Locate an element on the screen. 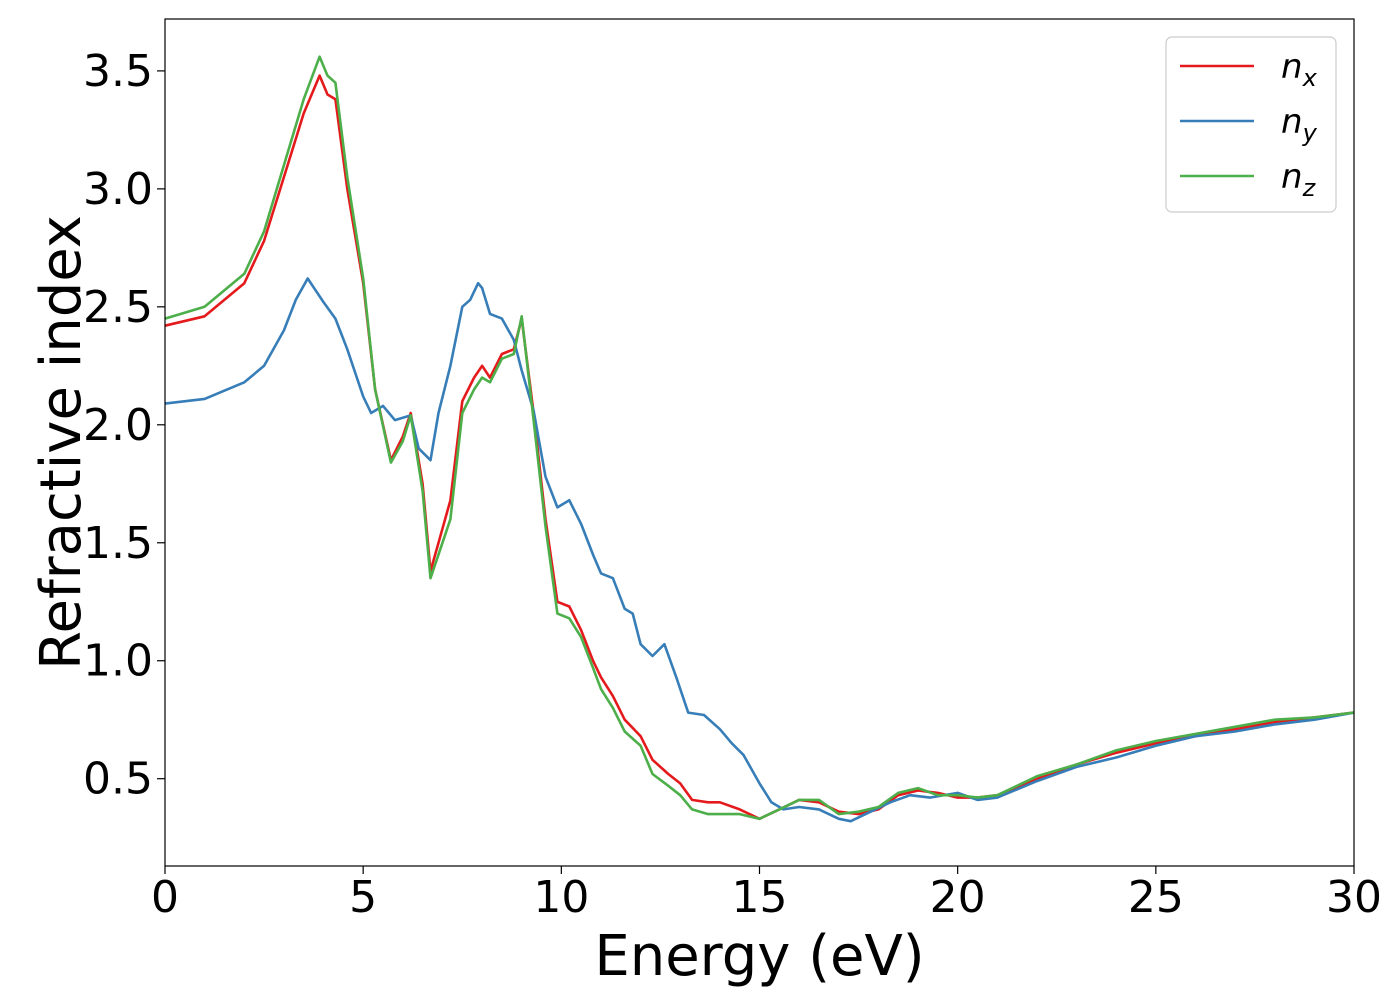 This screenshot has width=1400, height=1000. y-tick-label: 2.5 is located at coordinates (118, 307).